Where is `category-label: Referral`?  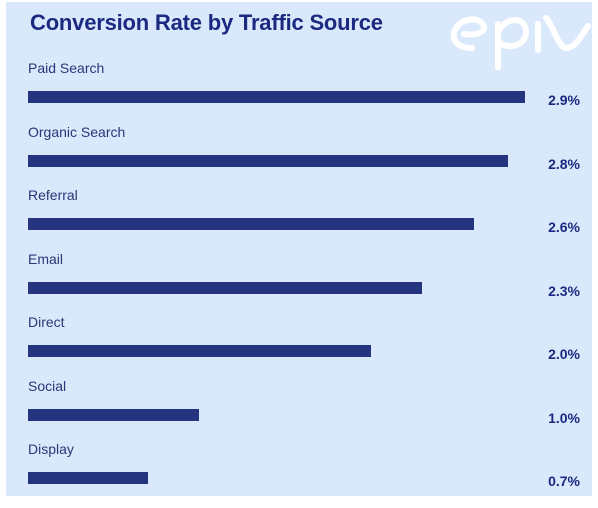 category-label: Referral is located at coordinates (53, 195).